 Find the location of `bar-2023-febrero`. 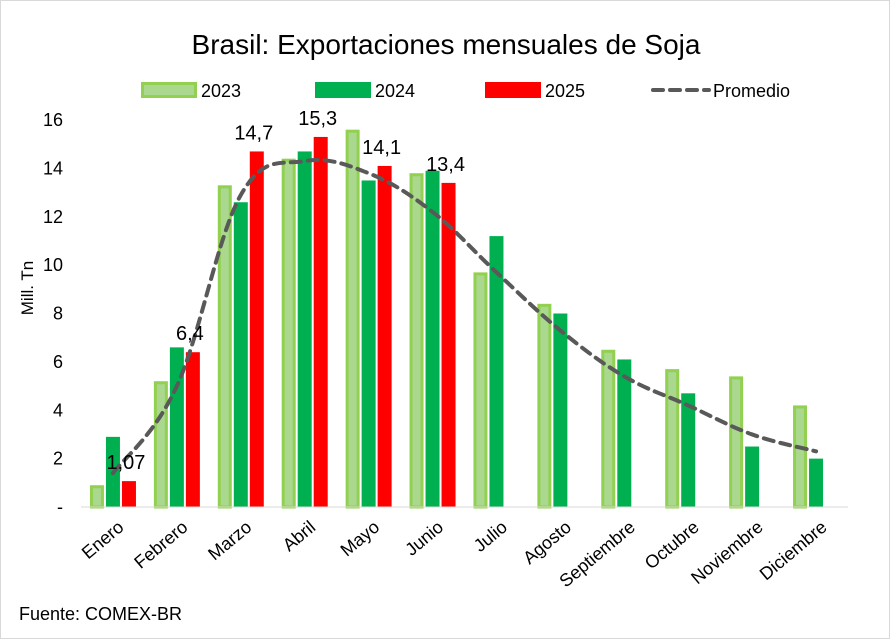

bar-2023-febrero is located at coordinates (160, 445).